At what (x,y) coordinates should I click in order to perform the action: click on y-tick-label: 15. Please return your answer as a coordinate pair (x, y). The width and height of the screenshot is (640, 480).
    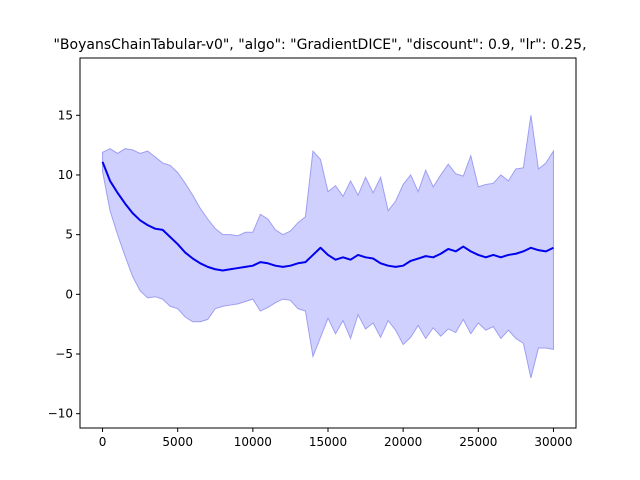
    Looking at the image, I should click on (65, 115).